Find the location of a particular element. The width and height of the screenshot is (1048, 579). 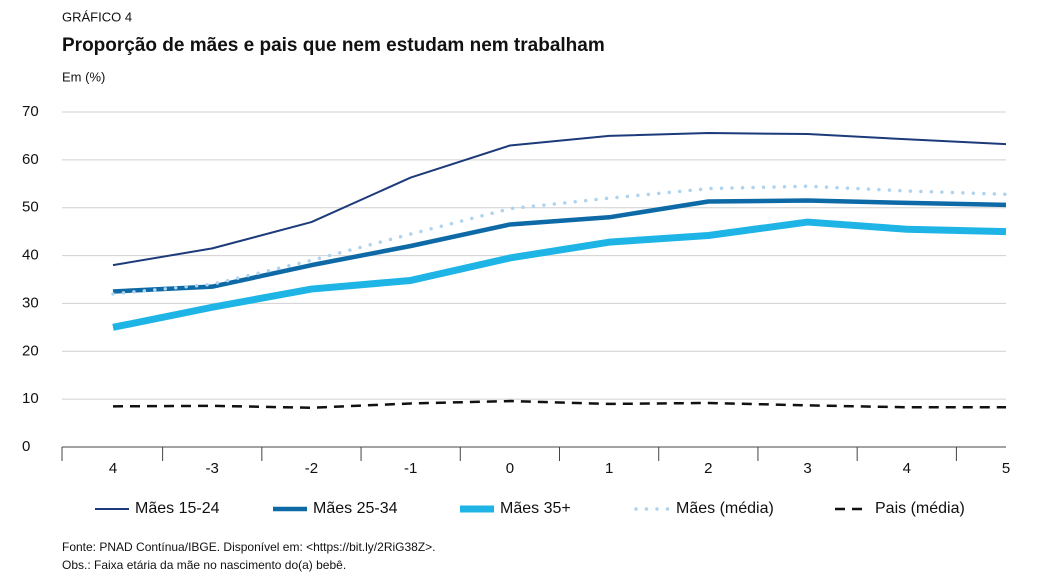

x-tick-label: -2 is located at coordinates (311, 468).